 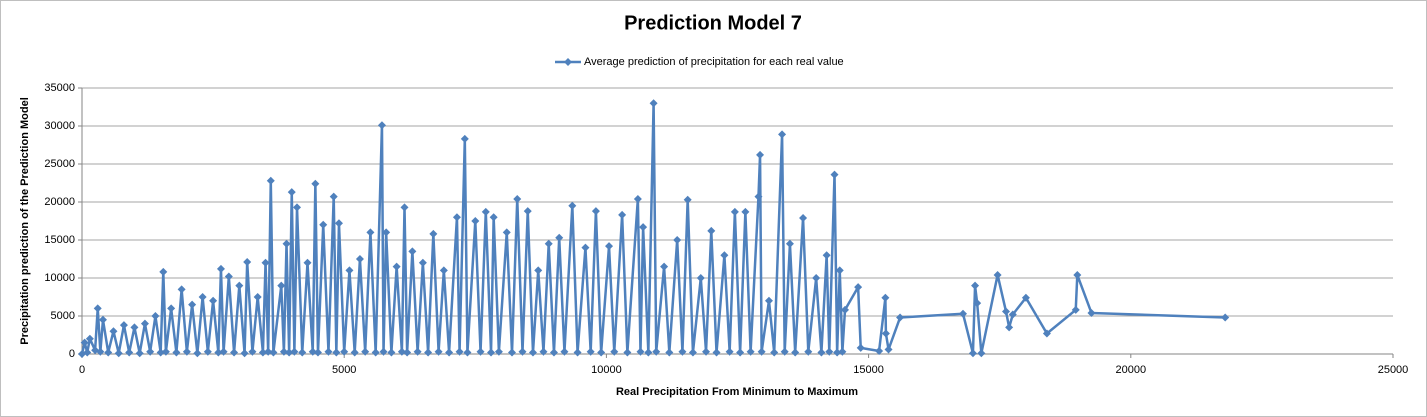 I want to click on x-tick-label: 25000, so click(x=1393, y=370).